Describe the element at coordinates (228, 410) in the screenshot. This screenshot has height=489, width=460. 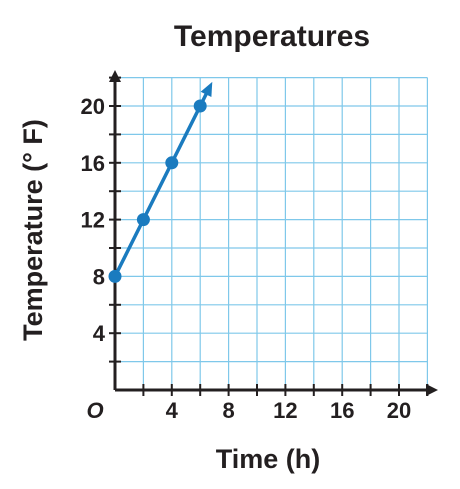
I see `x-tick-label: 8` at that location.